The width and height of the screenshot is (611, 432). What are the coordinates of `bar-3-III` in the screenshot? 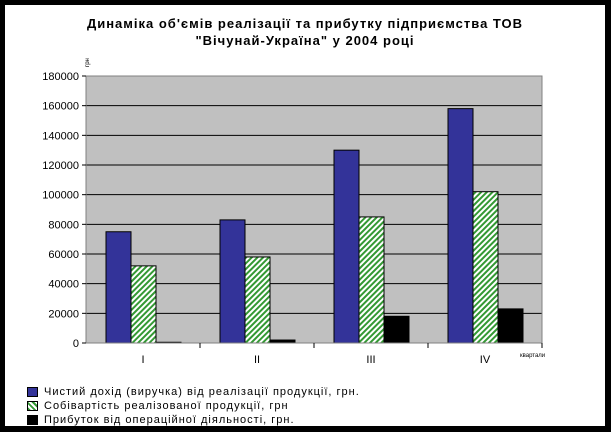 It's located at (396, 329).